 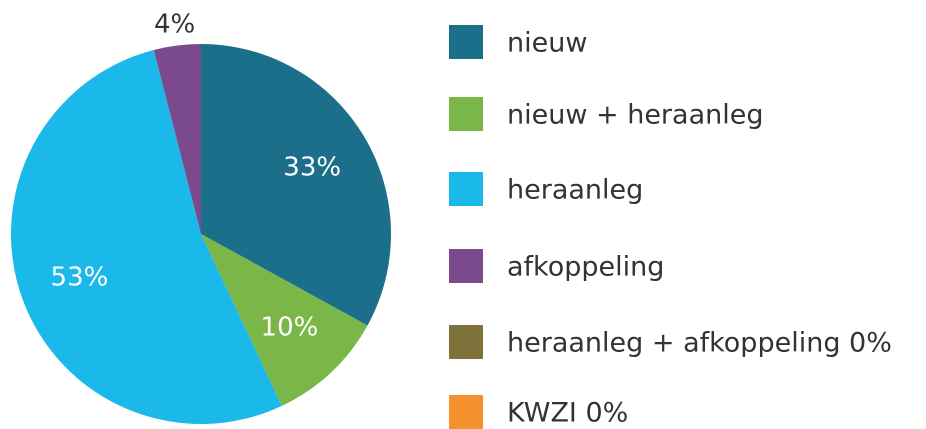 I want to click on legend-label: nieuw + heraanleg, so click(x=635, y=115).